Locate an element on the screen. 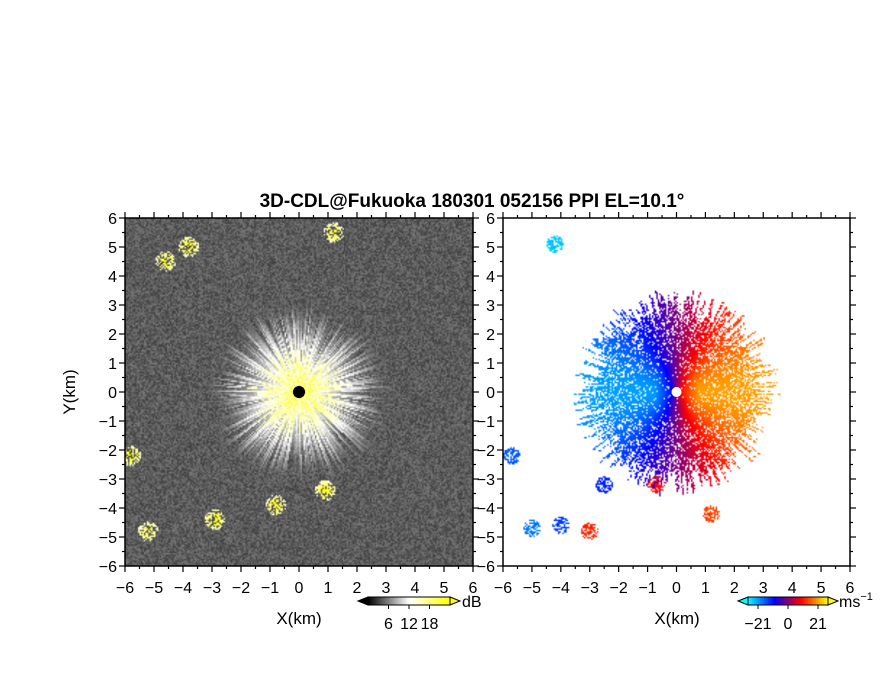 This screenshot has height=680, width=880. x-tick-label: −5 is located at coordinates (532, 588).